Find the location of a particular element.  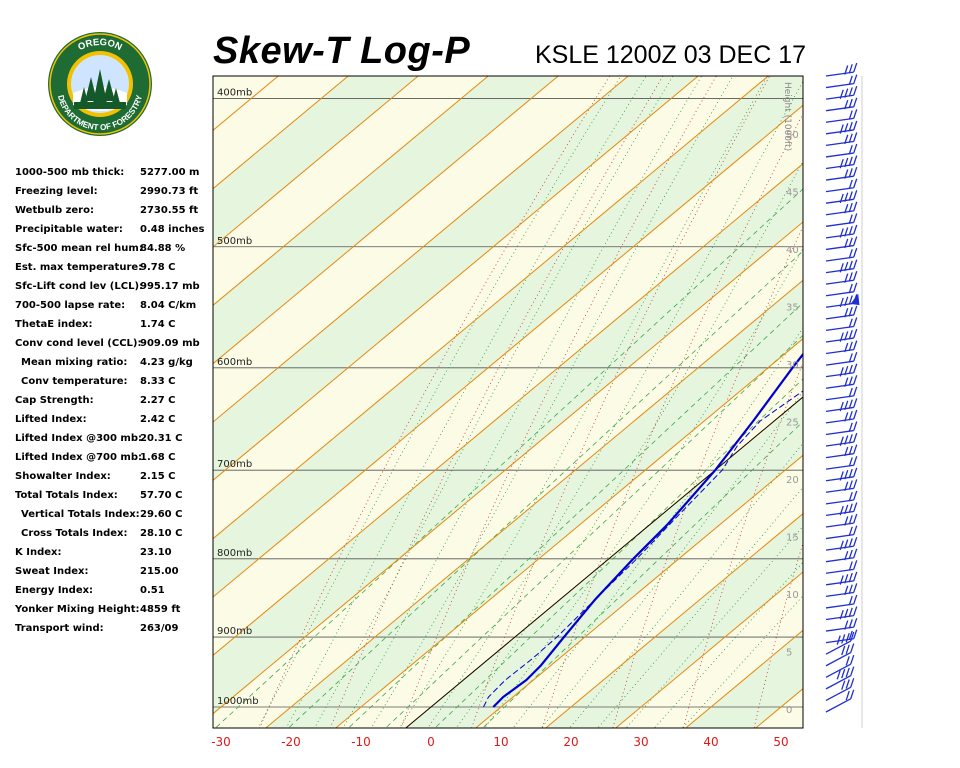

index-label: Lifted Index @700 mb: is located at coordinates (78, 457).